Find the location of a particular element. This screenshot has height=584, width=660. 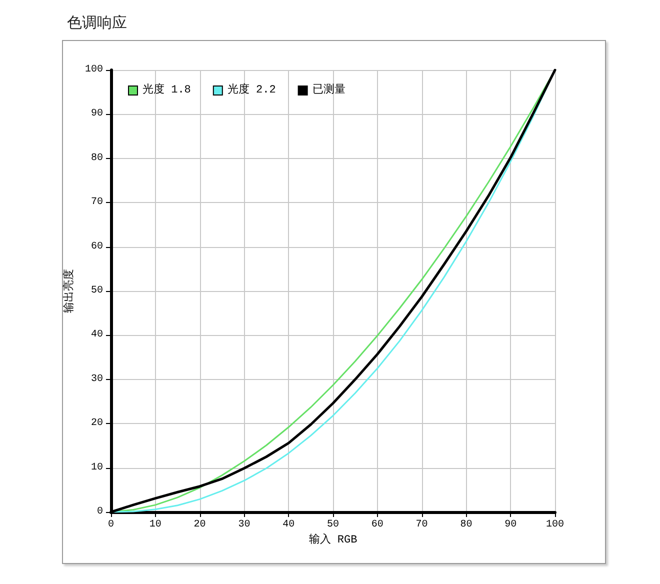

x-tick-label: 0 is located at coordinates (111, 525).